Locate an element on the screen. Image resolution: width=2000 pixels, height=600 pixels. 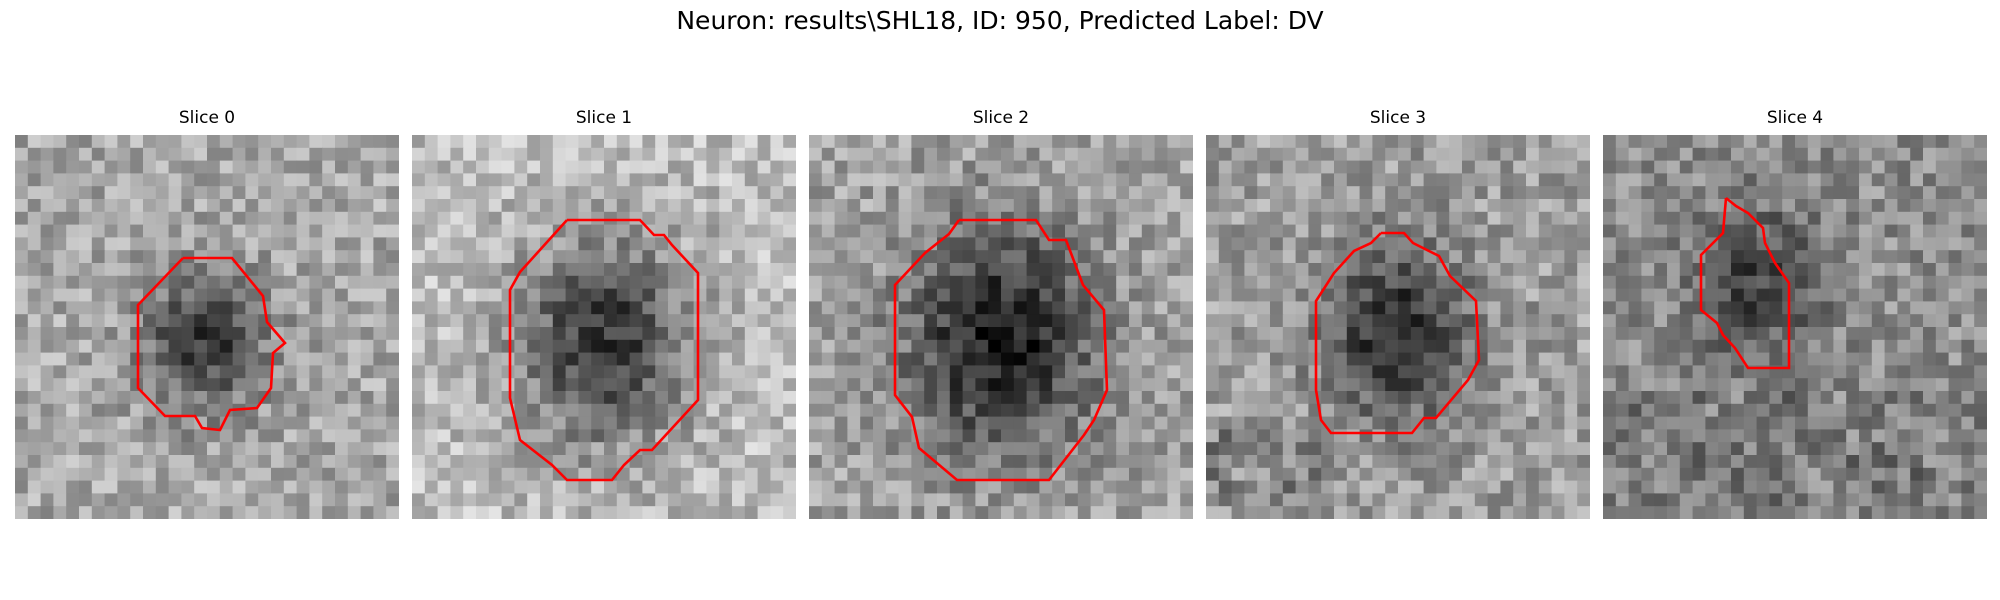
slice-title: Slice 0 is located at coordinates (207, 118).